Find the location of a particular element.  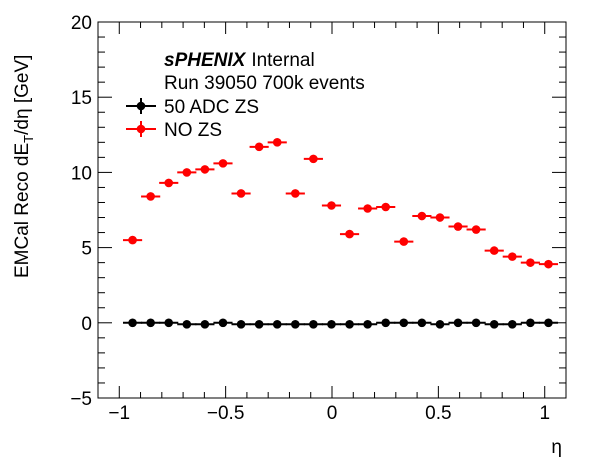

x-tick-label: 1 is located at coordinates (544, 413).